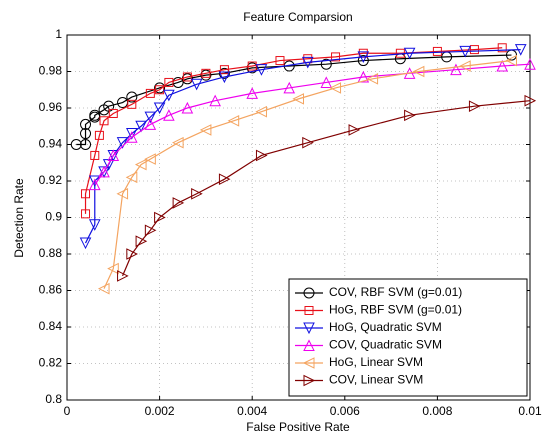  What do you see at coordinates (67, 411) in the screenshot?
I see `x-tick-label: 0` at bounding box center [67, 411].